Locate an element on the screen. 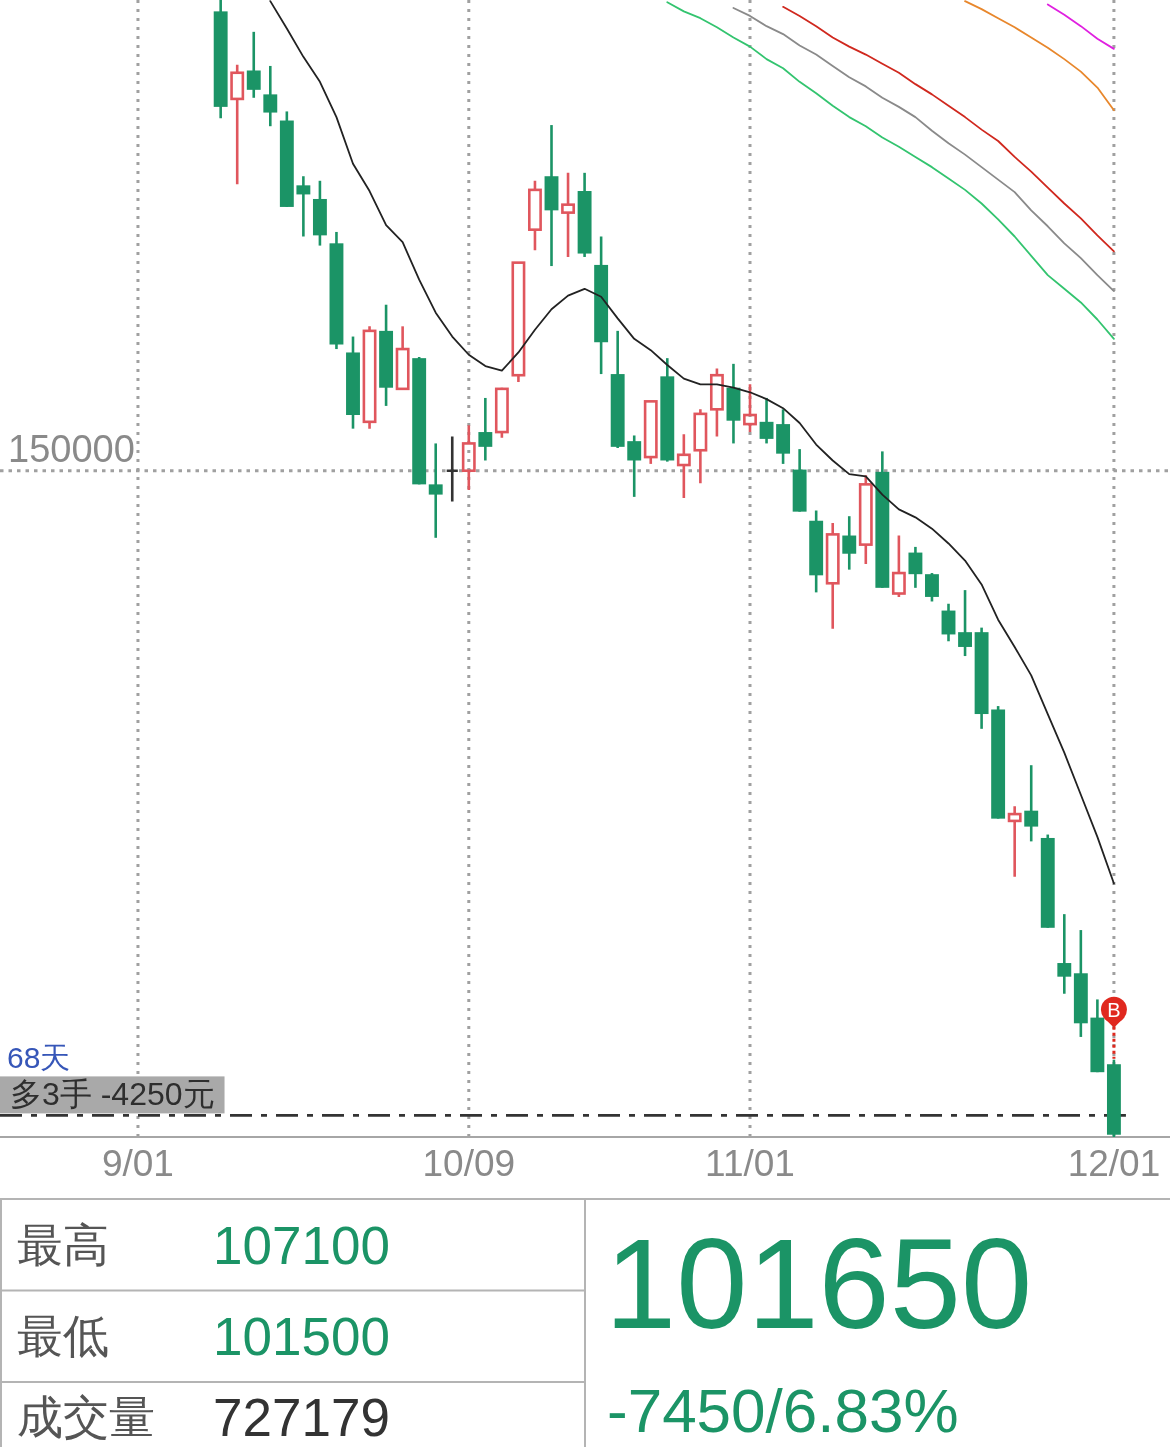 The height and width of the screenshot is (1447, 1170). text: 最高 is located at coordinates (63, 1244).